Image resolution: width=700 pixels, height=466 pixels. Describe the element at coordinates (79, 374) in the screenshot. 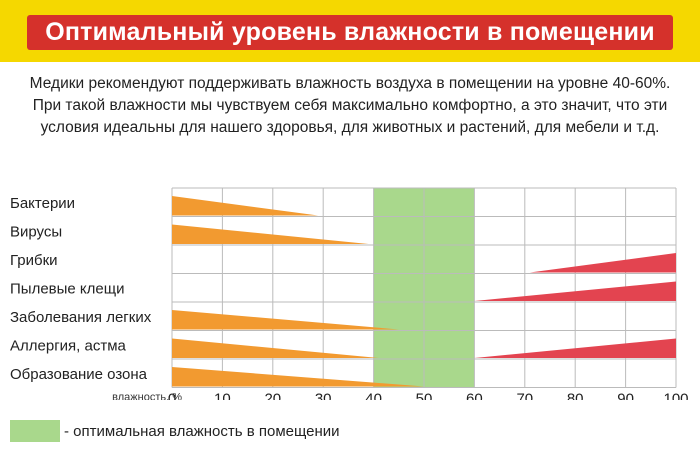

I see `category-label: Образование озона` at that location.